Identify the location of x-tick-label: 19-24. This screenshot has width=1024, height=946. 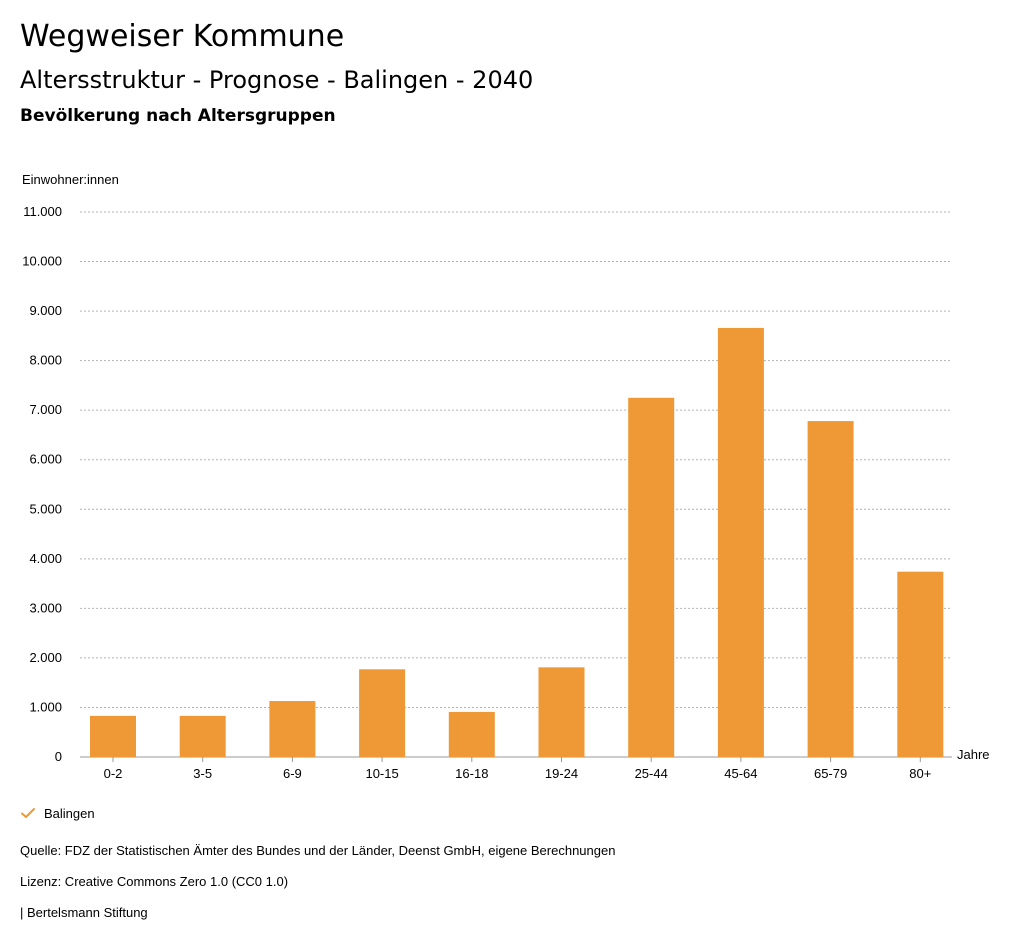
(561, 773).